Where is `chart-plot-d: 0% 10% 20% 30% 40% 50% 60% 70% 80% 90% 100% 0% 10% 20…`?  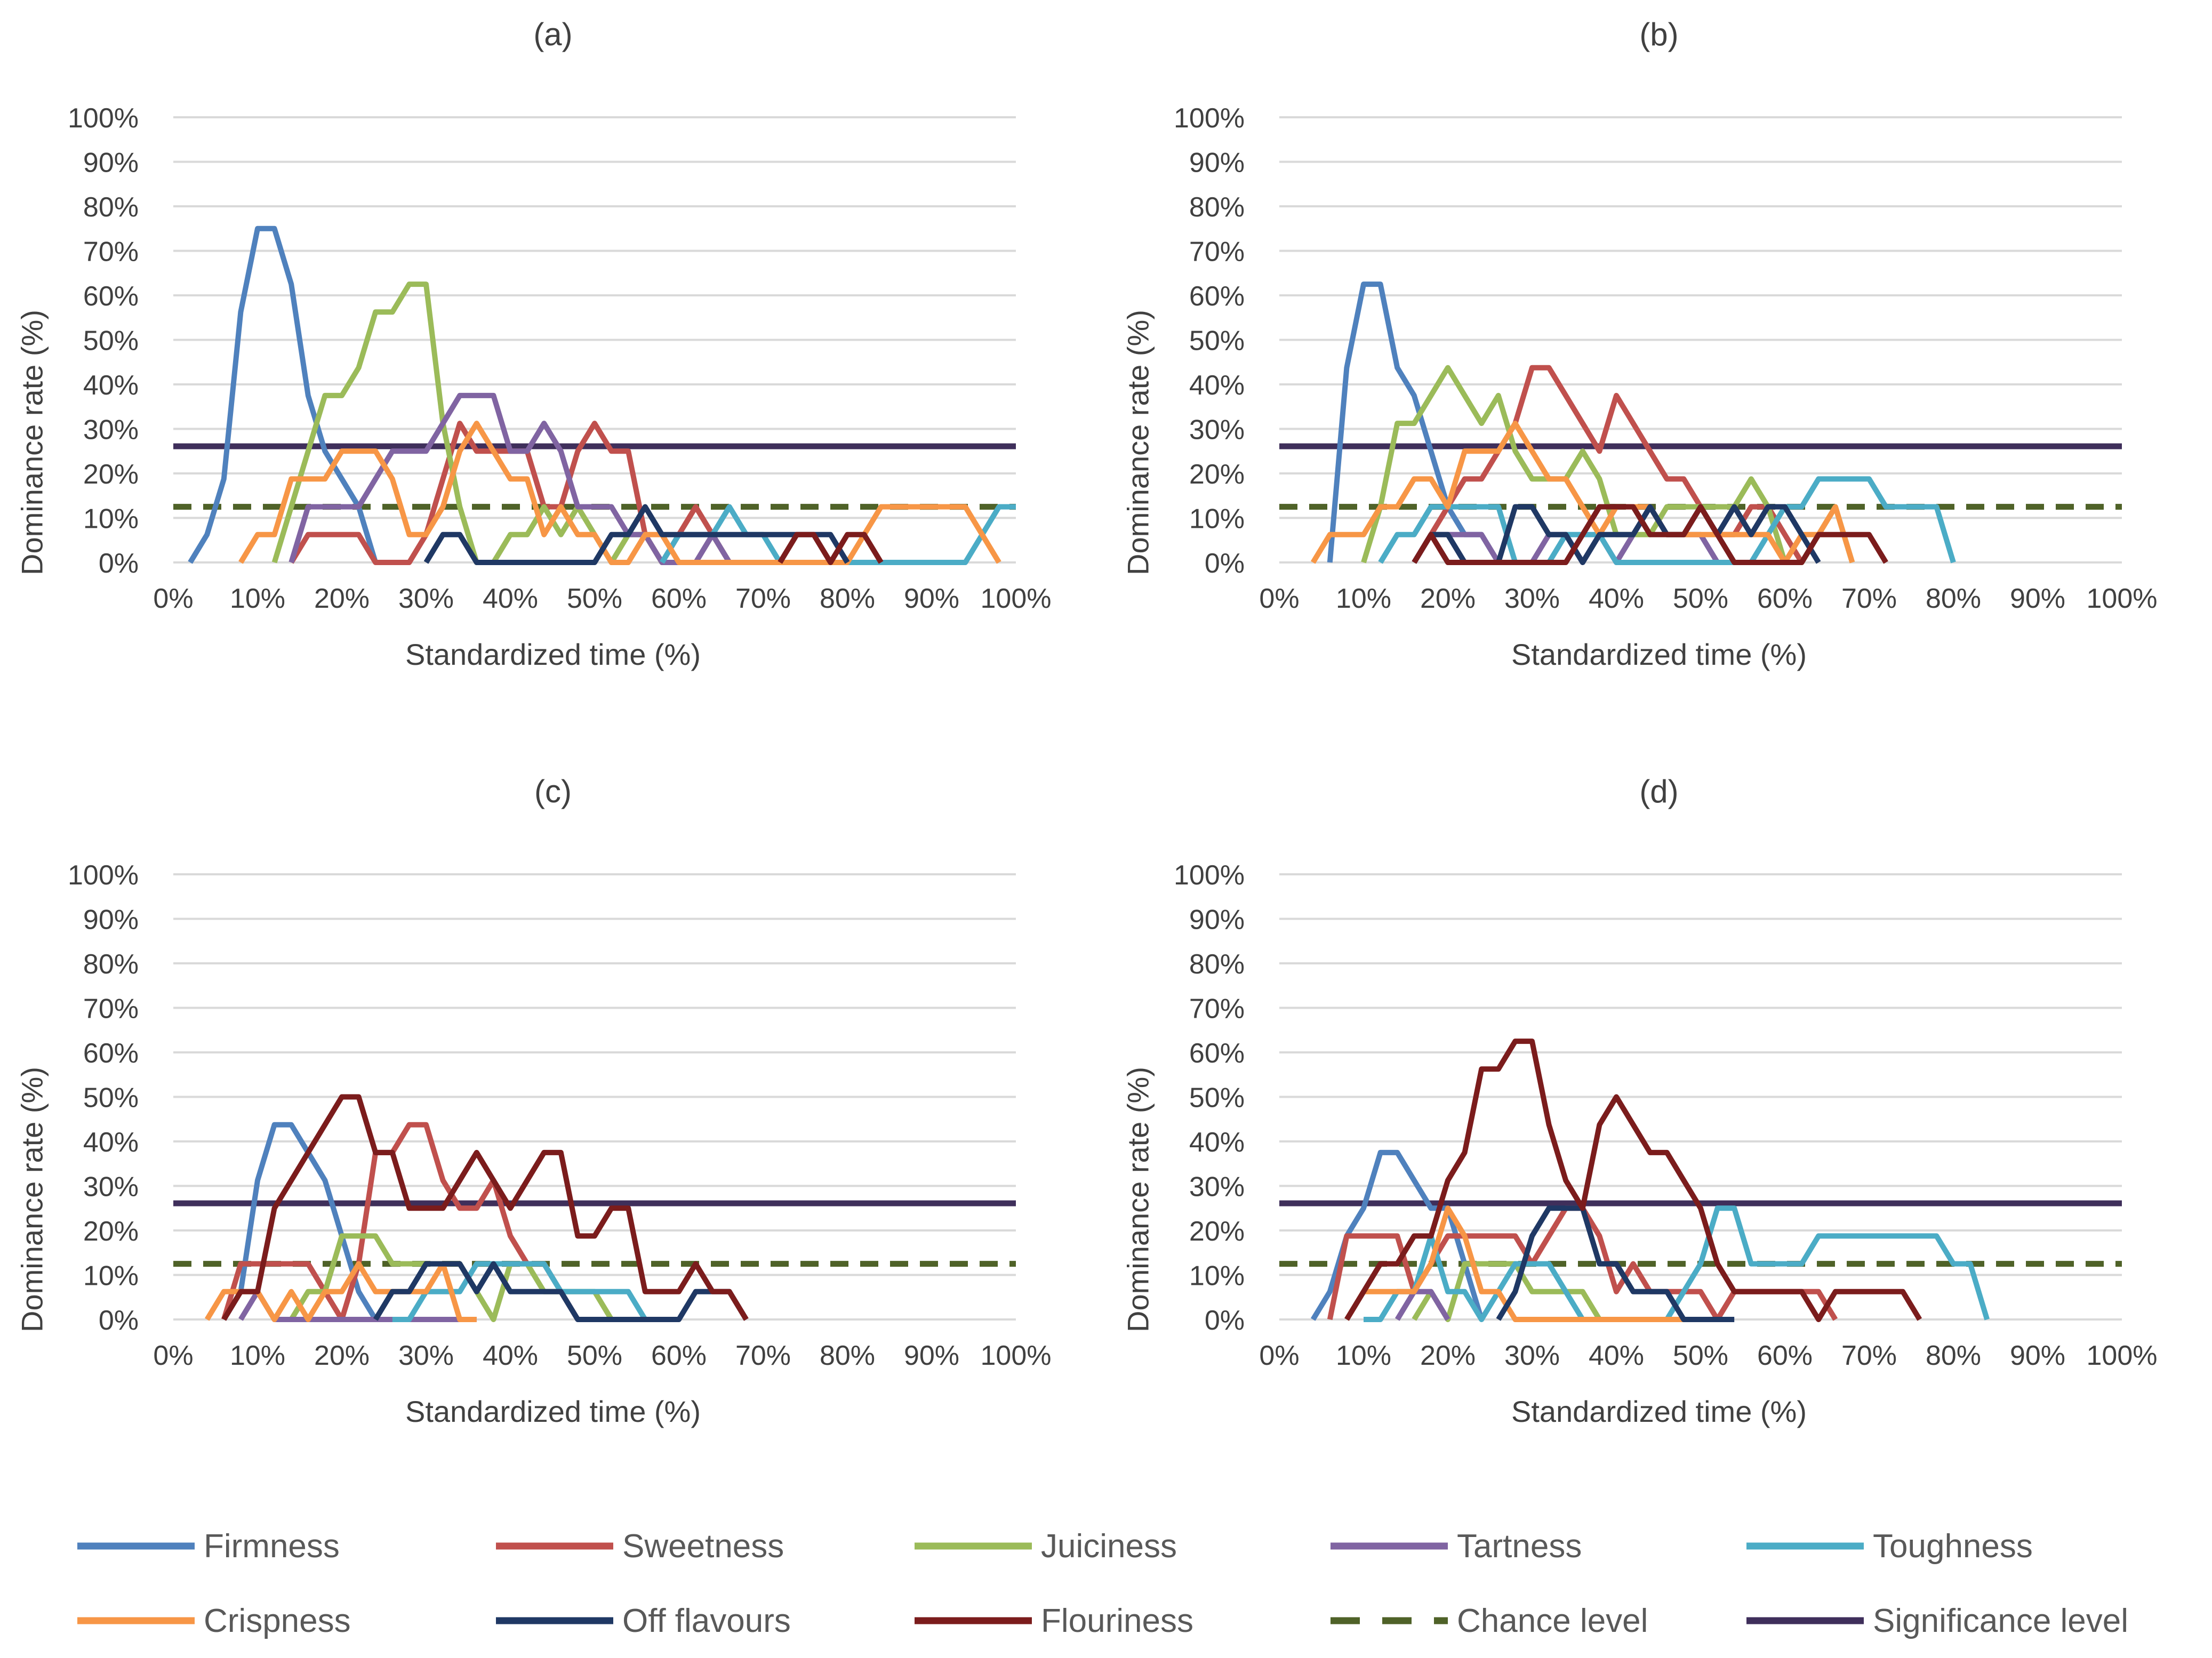
chart-plot-d: 0% 10% 20% 30% 40% 50% 60% 70% 80% 90% 100% 0% 10% 20… is located at coordinates (1666, 1116).